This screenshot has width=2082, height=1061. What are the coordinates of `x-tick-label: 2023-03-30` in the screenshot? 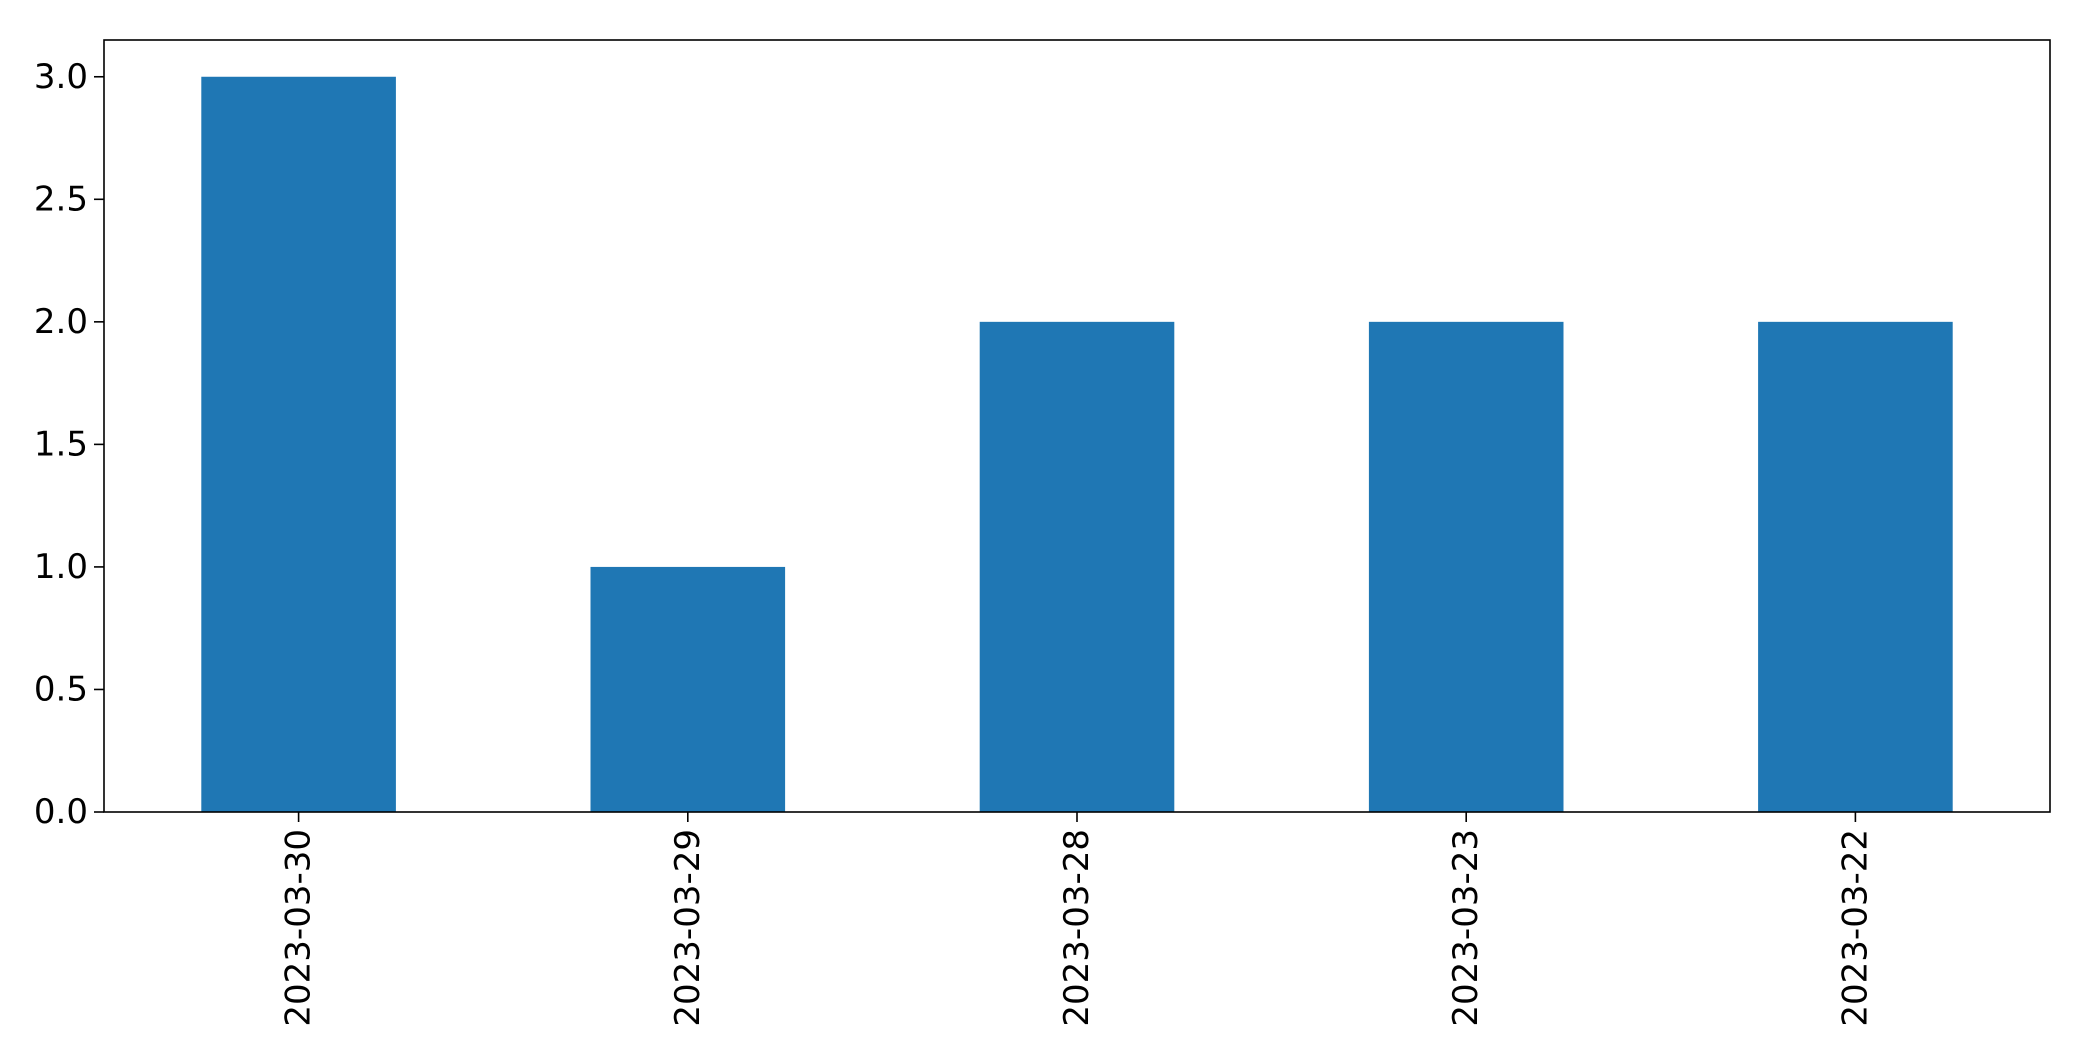 It's located at (299, 928).